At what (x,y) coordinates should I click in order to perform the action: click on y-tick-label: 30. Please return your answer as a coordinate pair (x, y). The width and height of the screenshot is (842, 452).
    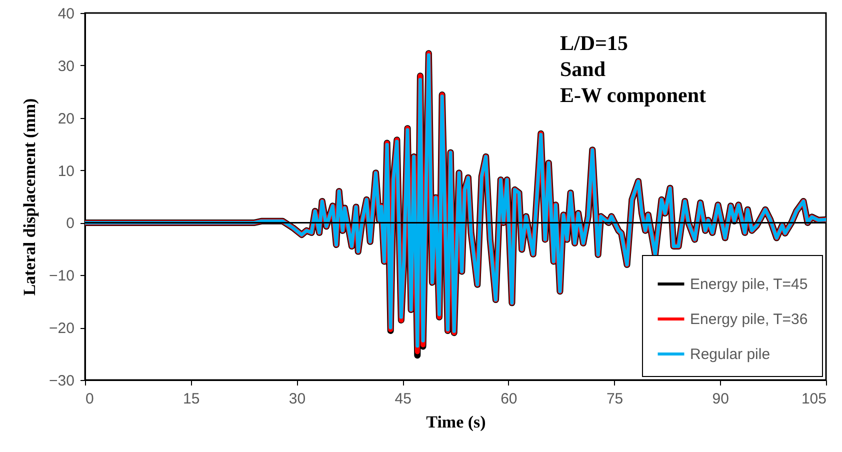
    Looking at the image, I should click on (66, 66).